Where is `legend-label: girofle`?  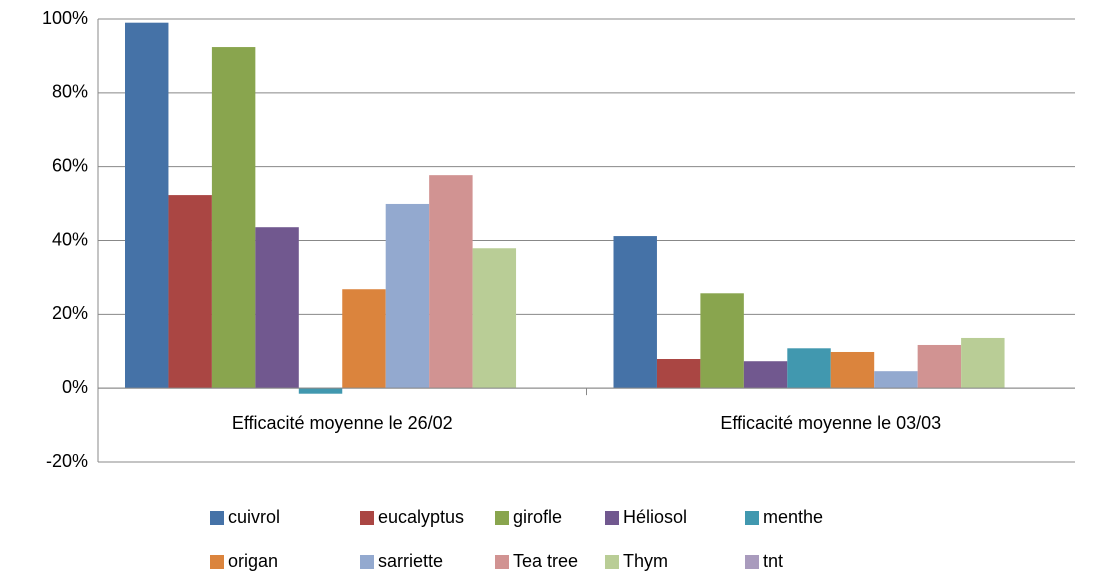
legend-label: girofle is located at coordinates (537, 517).